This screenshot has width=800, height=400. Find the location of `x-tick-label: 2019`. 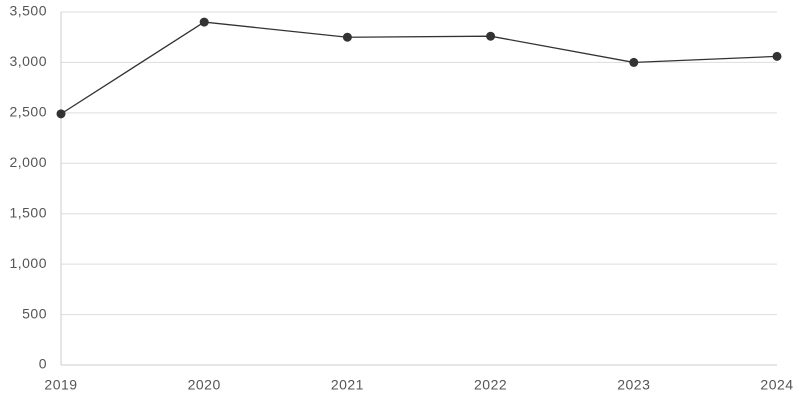

x-tick-label: 2019 is located at coordinates (60, 385).